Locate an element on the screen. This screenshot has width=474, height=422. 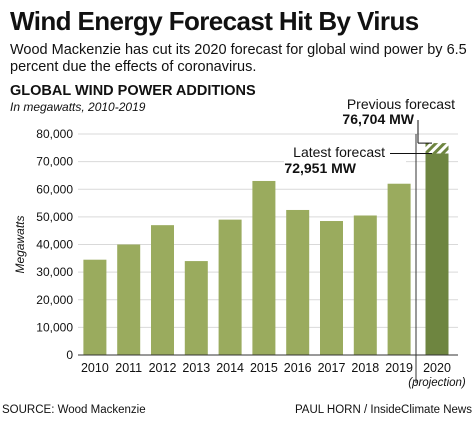
x-tick-label: 2016 is located at coordinates (298, 368).